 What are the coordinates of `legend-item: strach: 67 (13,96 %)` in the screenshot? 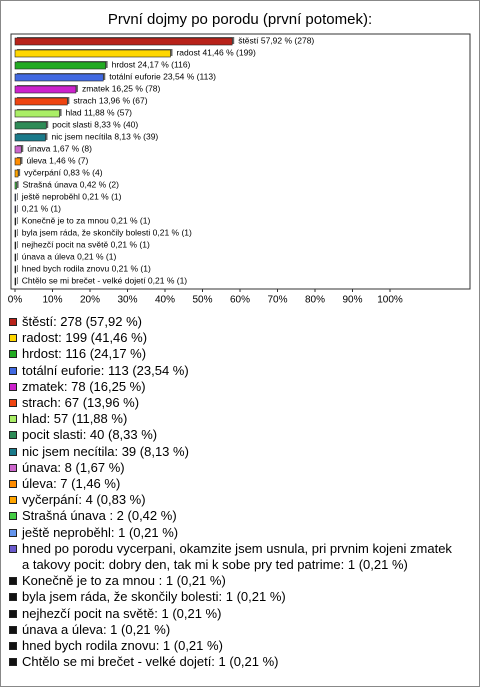 It's located at (235, 403).